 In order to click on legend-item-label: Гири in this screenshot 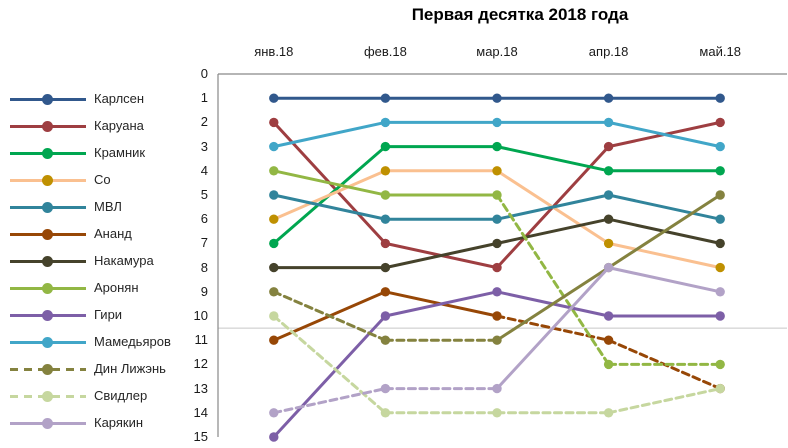, I will do `click(108, 314)`.